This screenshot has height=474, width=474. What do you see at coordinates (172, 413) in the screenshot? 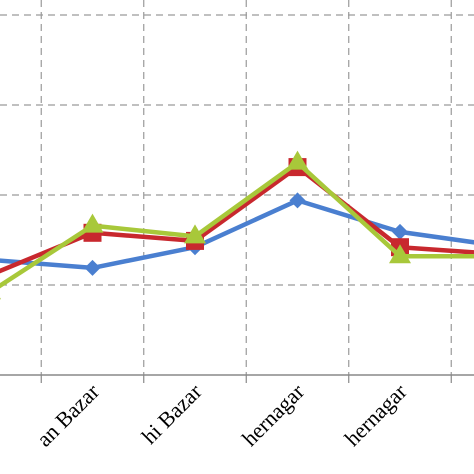
I see `x-tick-label: hi Bazar` at bounding box center [172, 413].